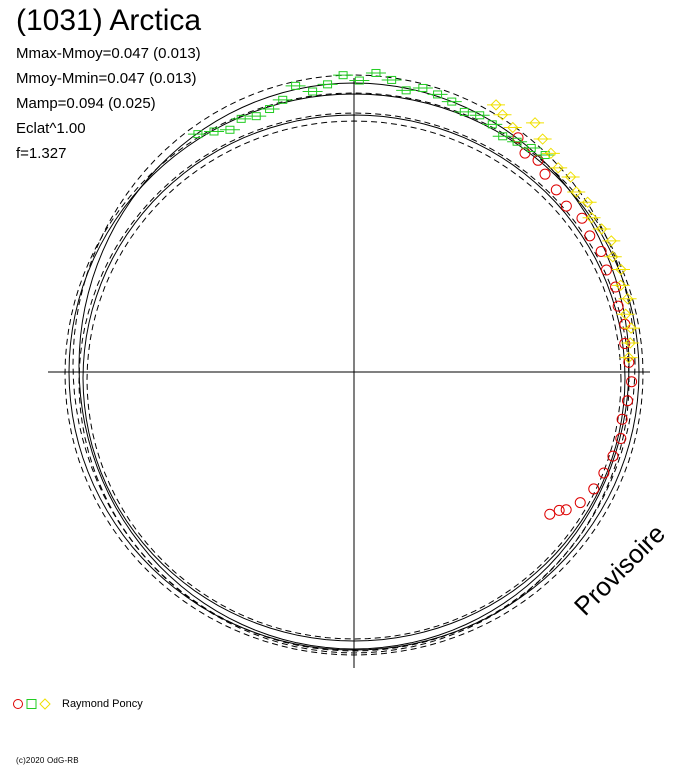  What do you see at coordinates (102, 704) in the screenshot?
I see `legend-observer-name: Raymond Poncy` at bounding box center [102, 704].